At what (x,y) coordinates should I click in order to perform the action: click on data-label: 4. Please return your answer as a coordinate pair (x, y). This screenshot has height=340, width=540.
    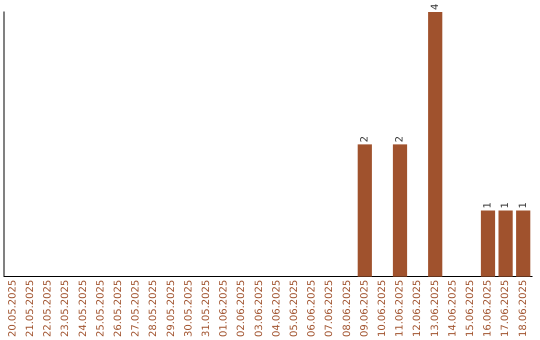
    Looking at the image, I should click on (435, 7).